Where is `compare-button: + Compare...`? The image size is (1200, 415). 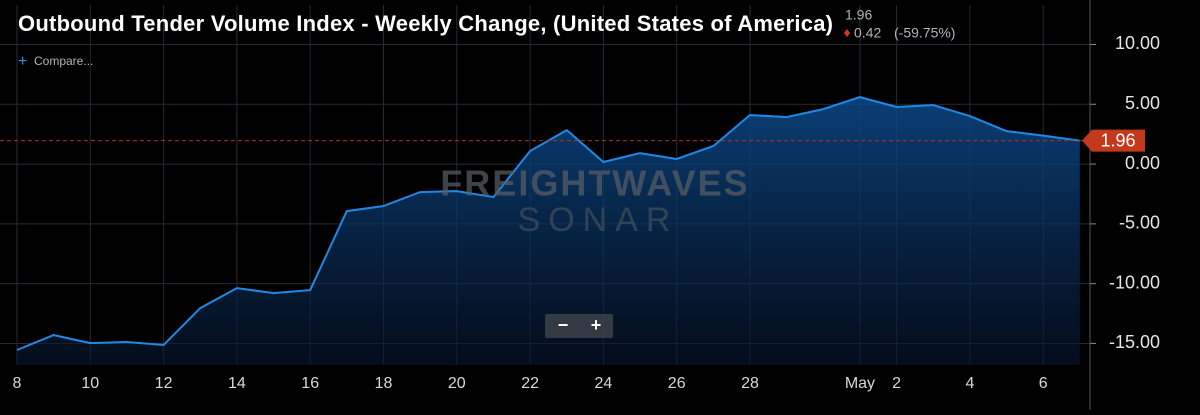 compare-button: + Compare... is located at coordinates (55, 61).